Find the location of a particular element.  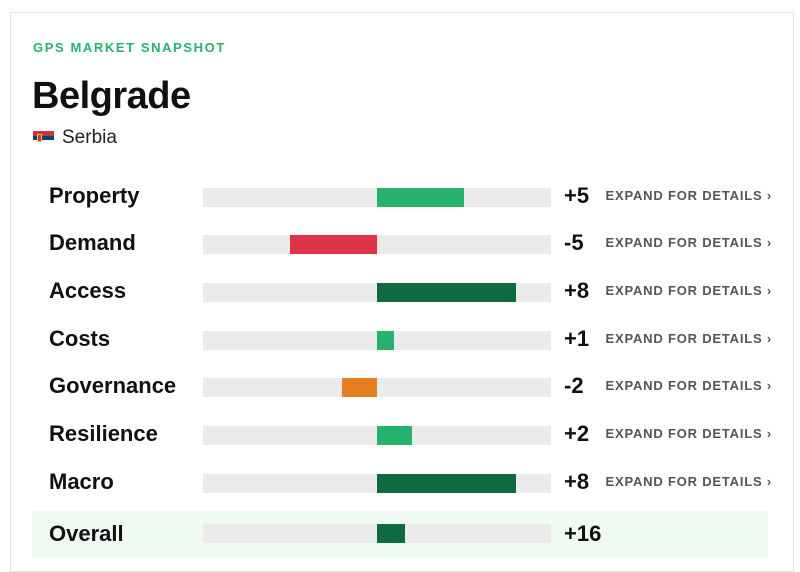

serbia-flag-icon is located at coordinates (43, 138).